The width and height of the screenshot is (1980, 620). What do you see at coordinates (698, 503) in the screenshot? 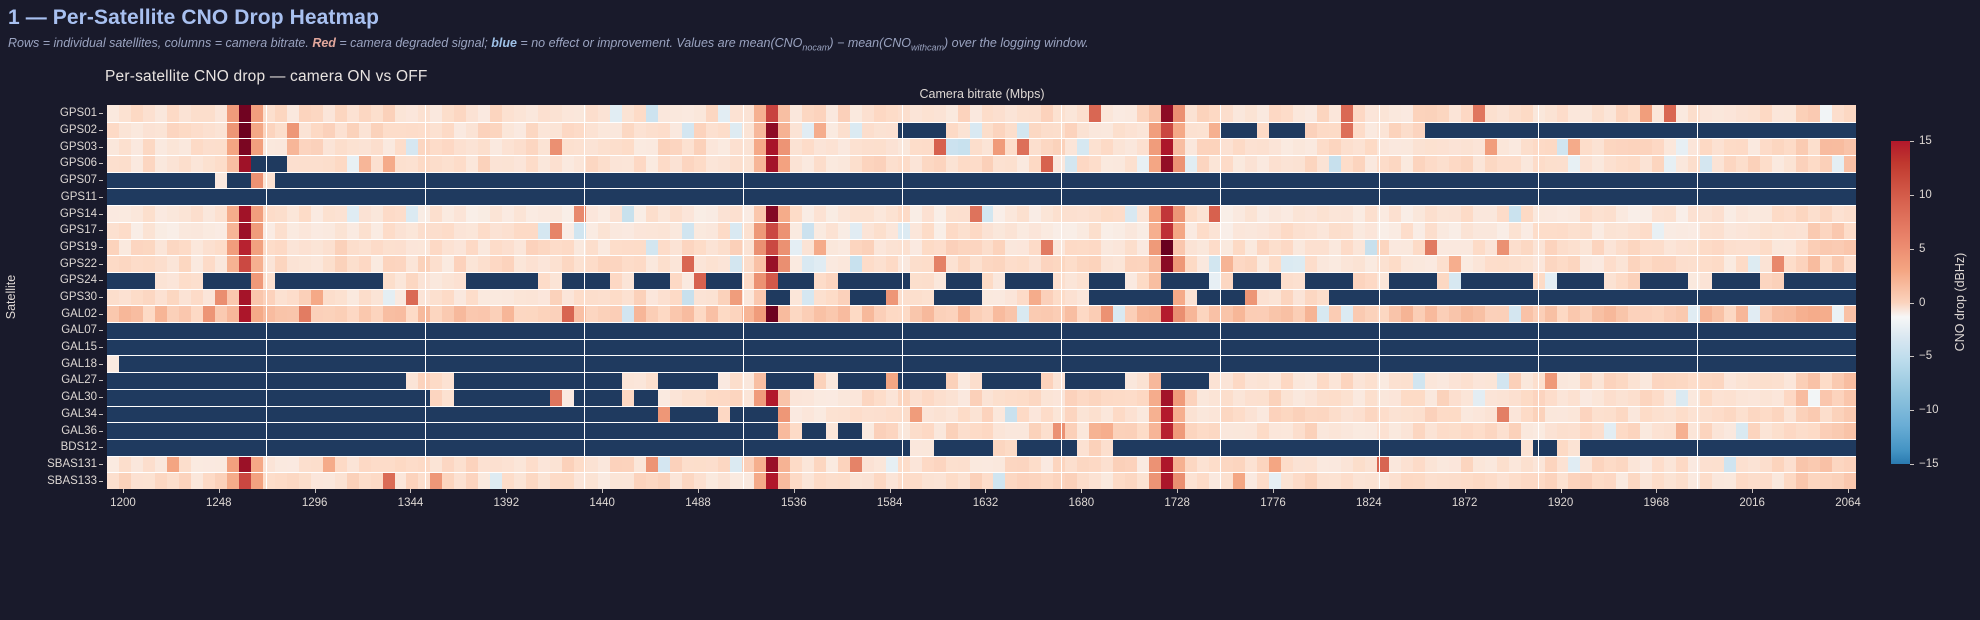
I see `x-tick-label: 1488` at bounding box center [698, 503].